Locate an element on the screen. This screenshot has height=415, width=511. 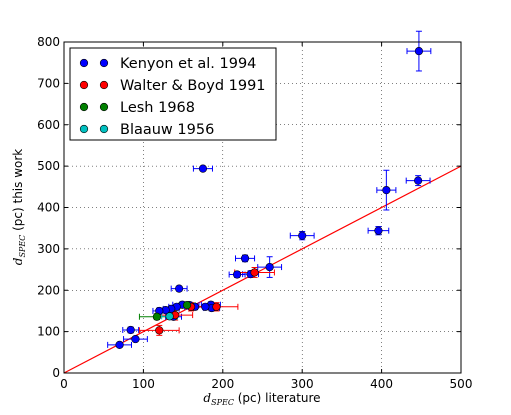
legend-label: Kenyon et al. 1994 is located at coordinates (188, 64).